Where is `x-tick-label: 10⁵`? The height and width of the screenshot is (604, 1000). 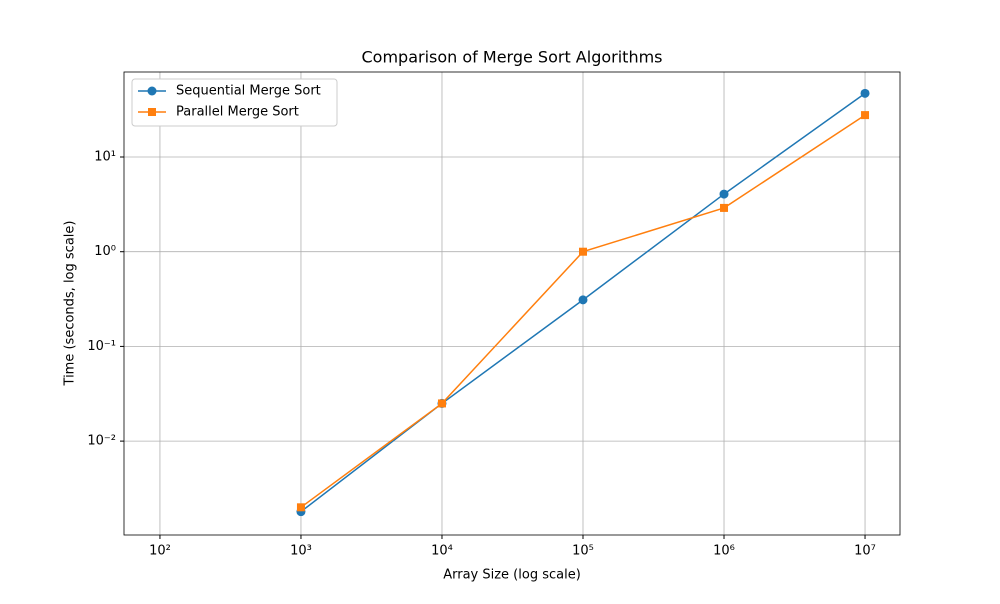
x-tick-label: 10⁵ is located at coordinates (583, 551).